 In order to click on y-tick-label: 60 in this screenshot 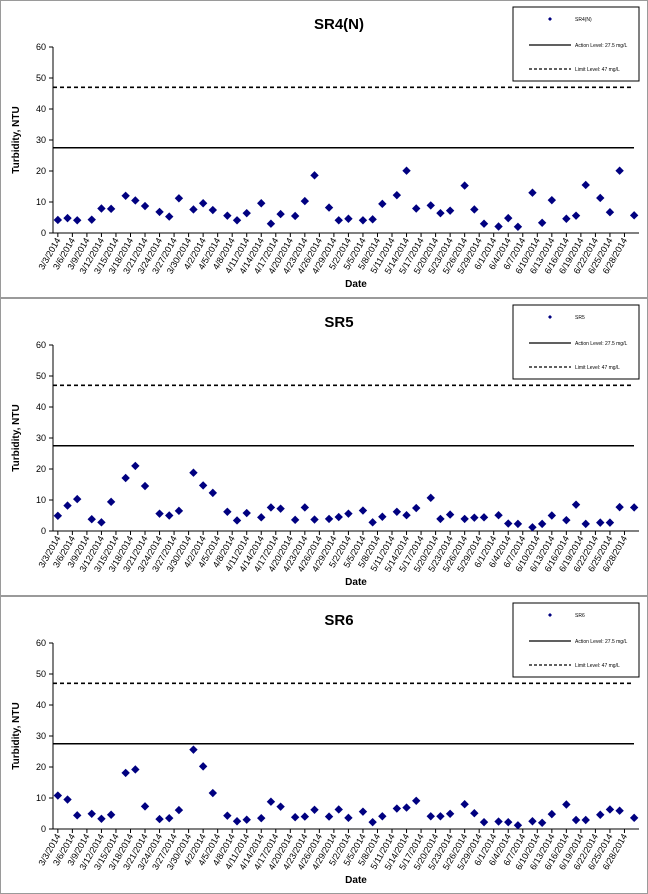, I will do `click(41, 643)`.